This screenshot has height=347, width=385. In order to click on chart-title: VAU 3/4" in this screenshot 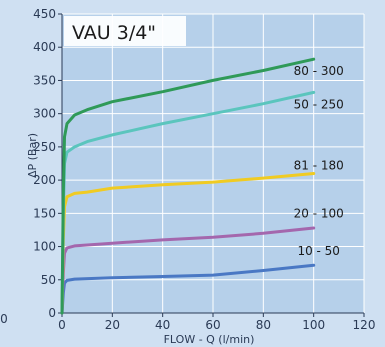, I will do `click(125, 31)`.